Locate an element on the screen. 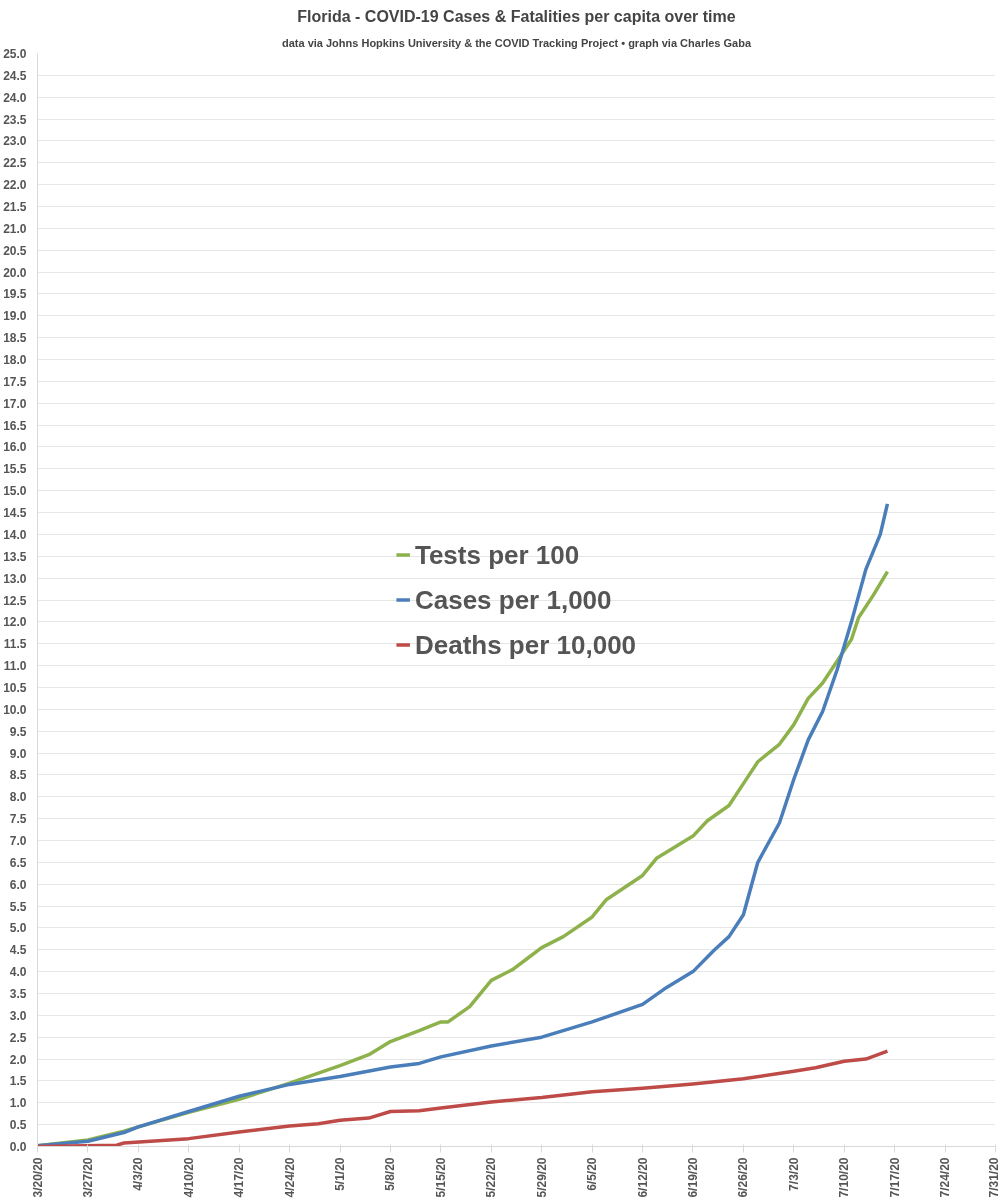 The height and width of the screenshot is (1200, 1000). y-tick-label: 15.5 is located at coordinates (15, 469).